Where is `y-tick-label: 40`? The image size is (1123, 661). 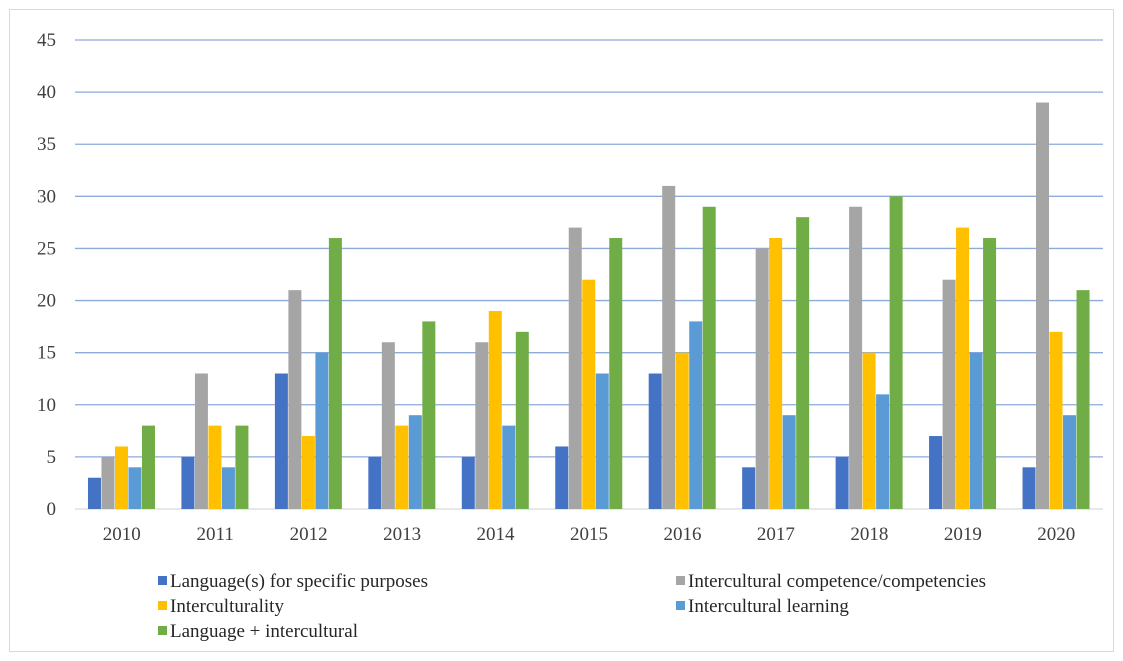
y-tick-label: 40 is located at coordinates (46, 92).